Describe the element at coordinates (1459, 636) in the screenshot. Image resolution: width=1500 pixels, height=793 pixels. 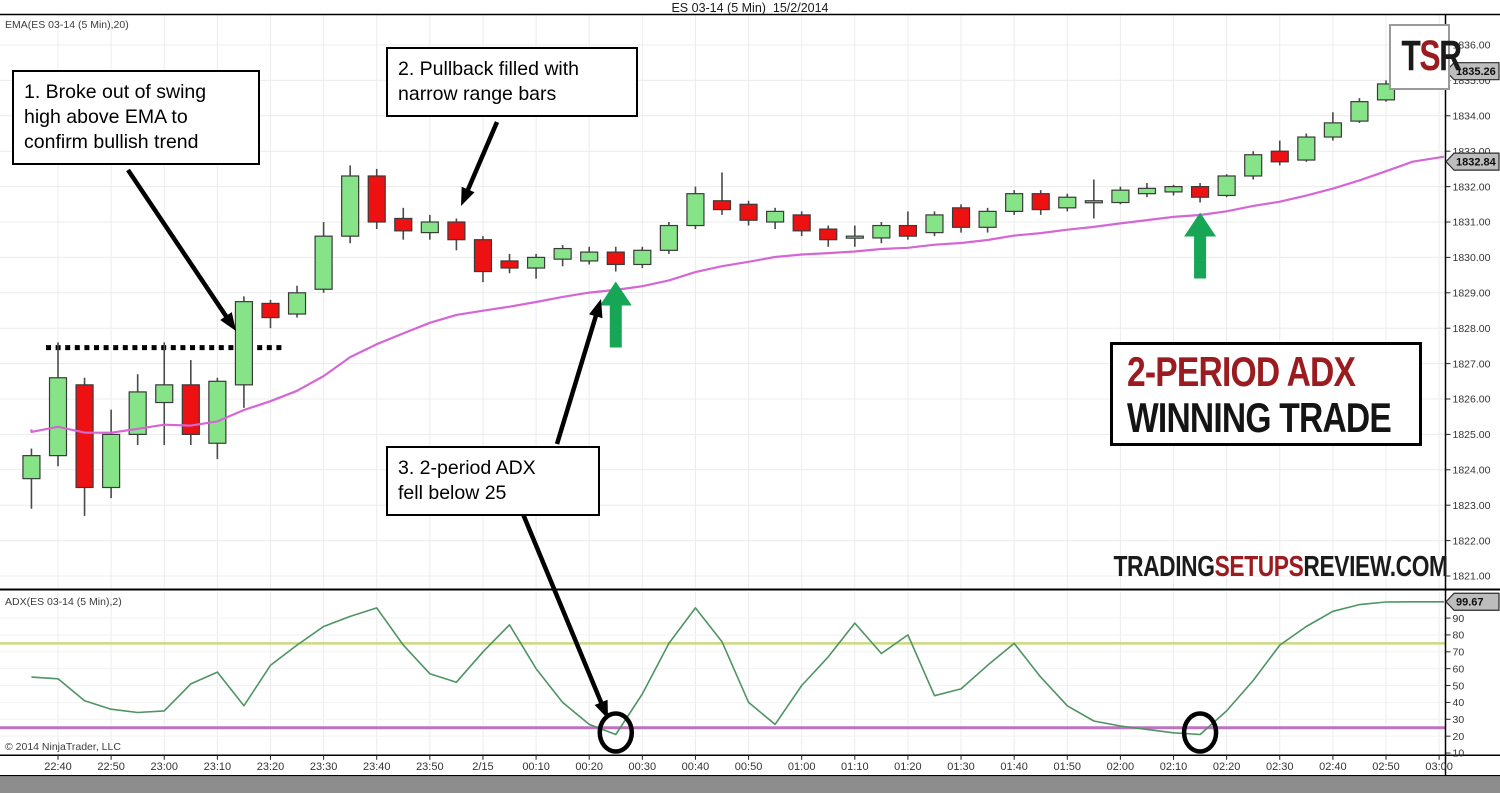
I see `adx-tick-label: 80` at that location.